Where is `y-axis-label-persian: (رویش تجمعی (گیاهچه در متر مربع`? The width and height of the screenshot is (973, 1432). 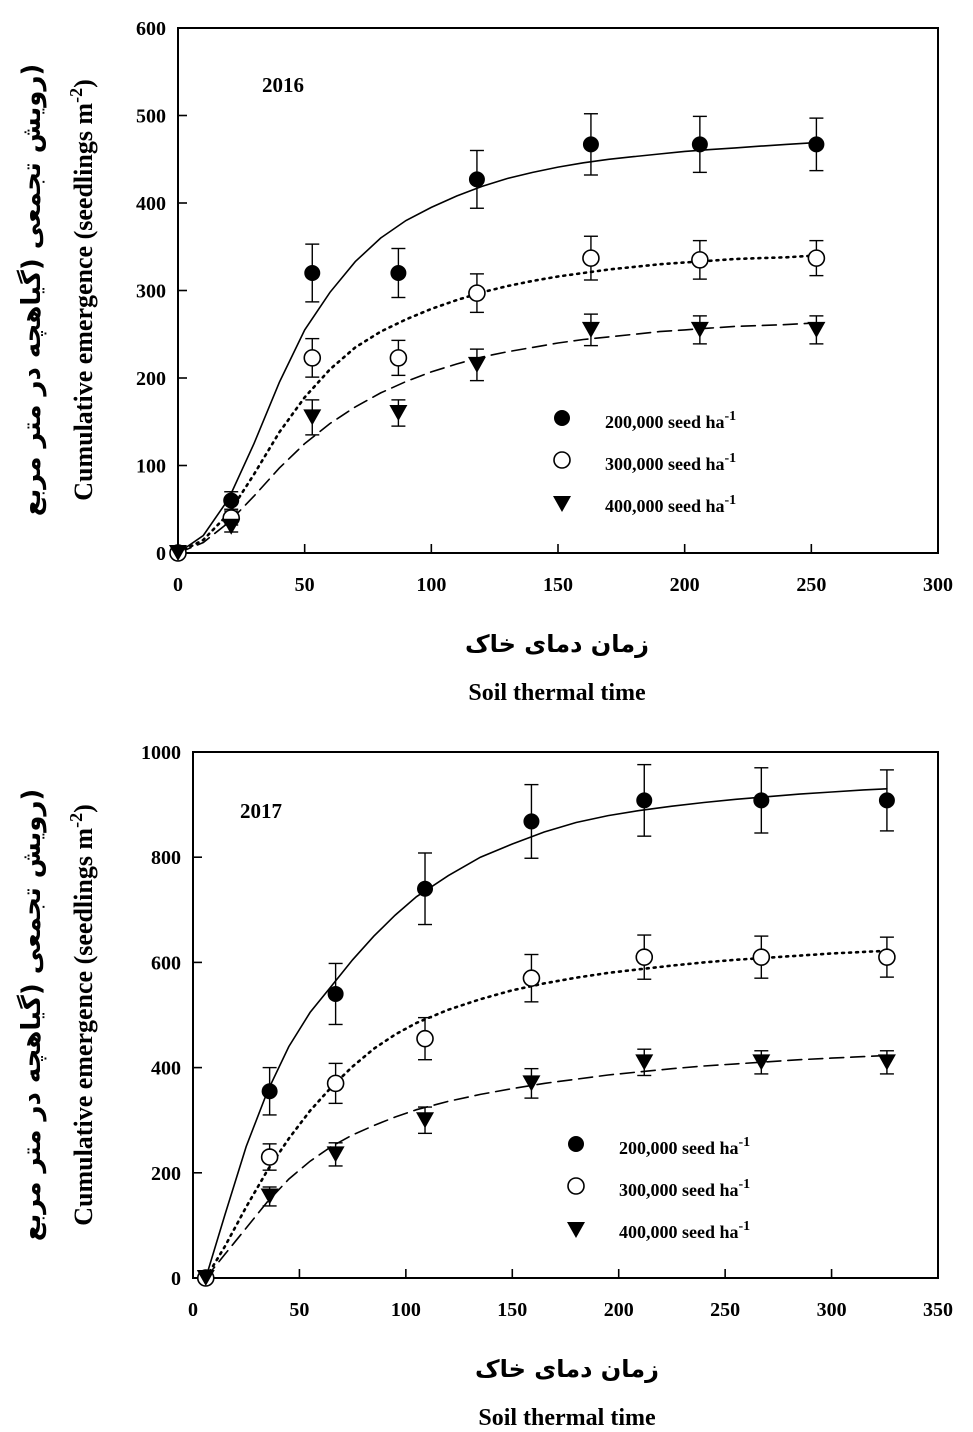
y-axis-label-persian: (رویش تجمعی (گیاهچه در متر مربع is located at coordinates (31, 1015).